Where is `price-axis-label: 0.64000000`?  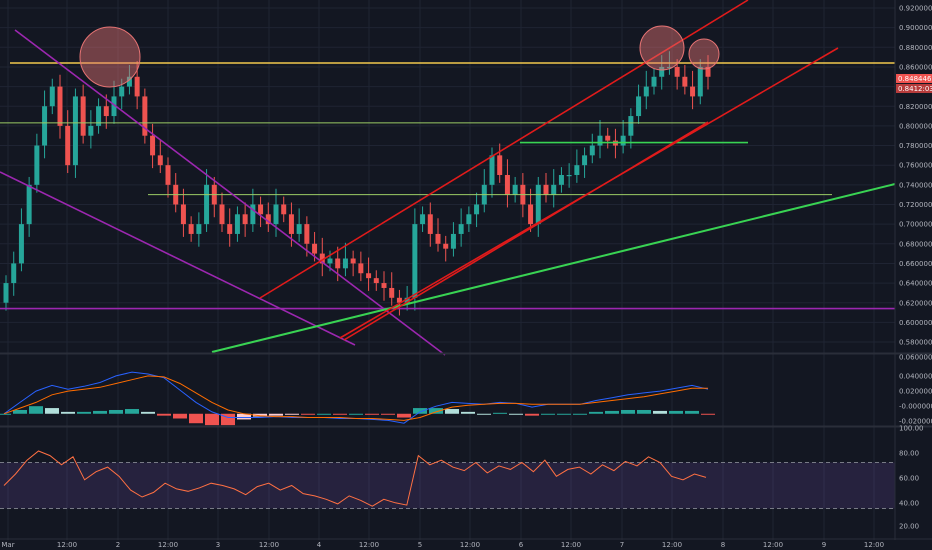 price-axis-label: 0.64000000 is located at coordinates (915, 284).